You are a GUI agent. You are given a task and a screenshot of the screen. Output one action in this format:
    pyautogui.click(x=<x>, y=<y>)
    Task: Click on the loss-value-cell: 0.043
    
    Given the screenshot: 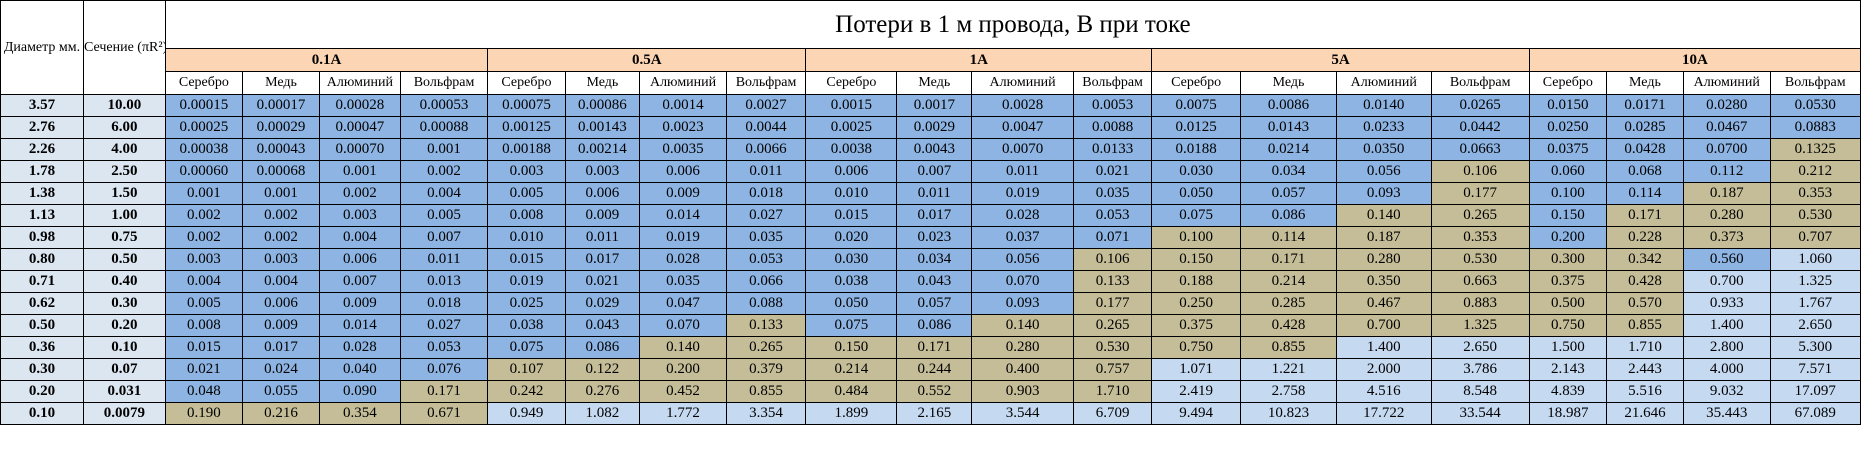 What is the action you would take?
    pyautogui.click(x=934, y=281)
    